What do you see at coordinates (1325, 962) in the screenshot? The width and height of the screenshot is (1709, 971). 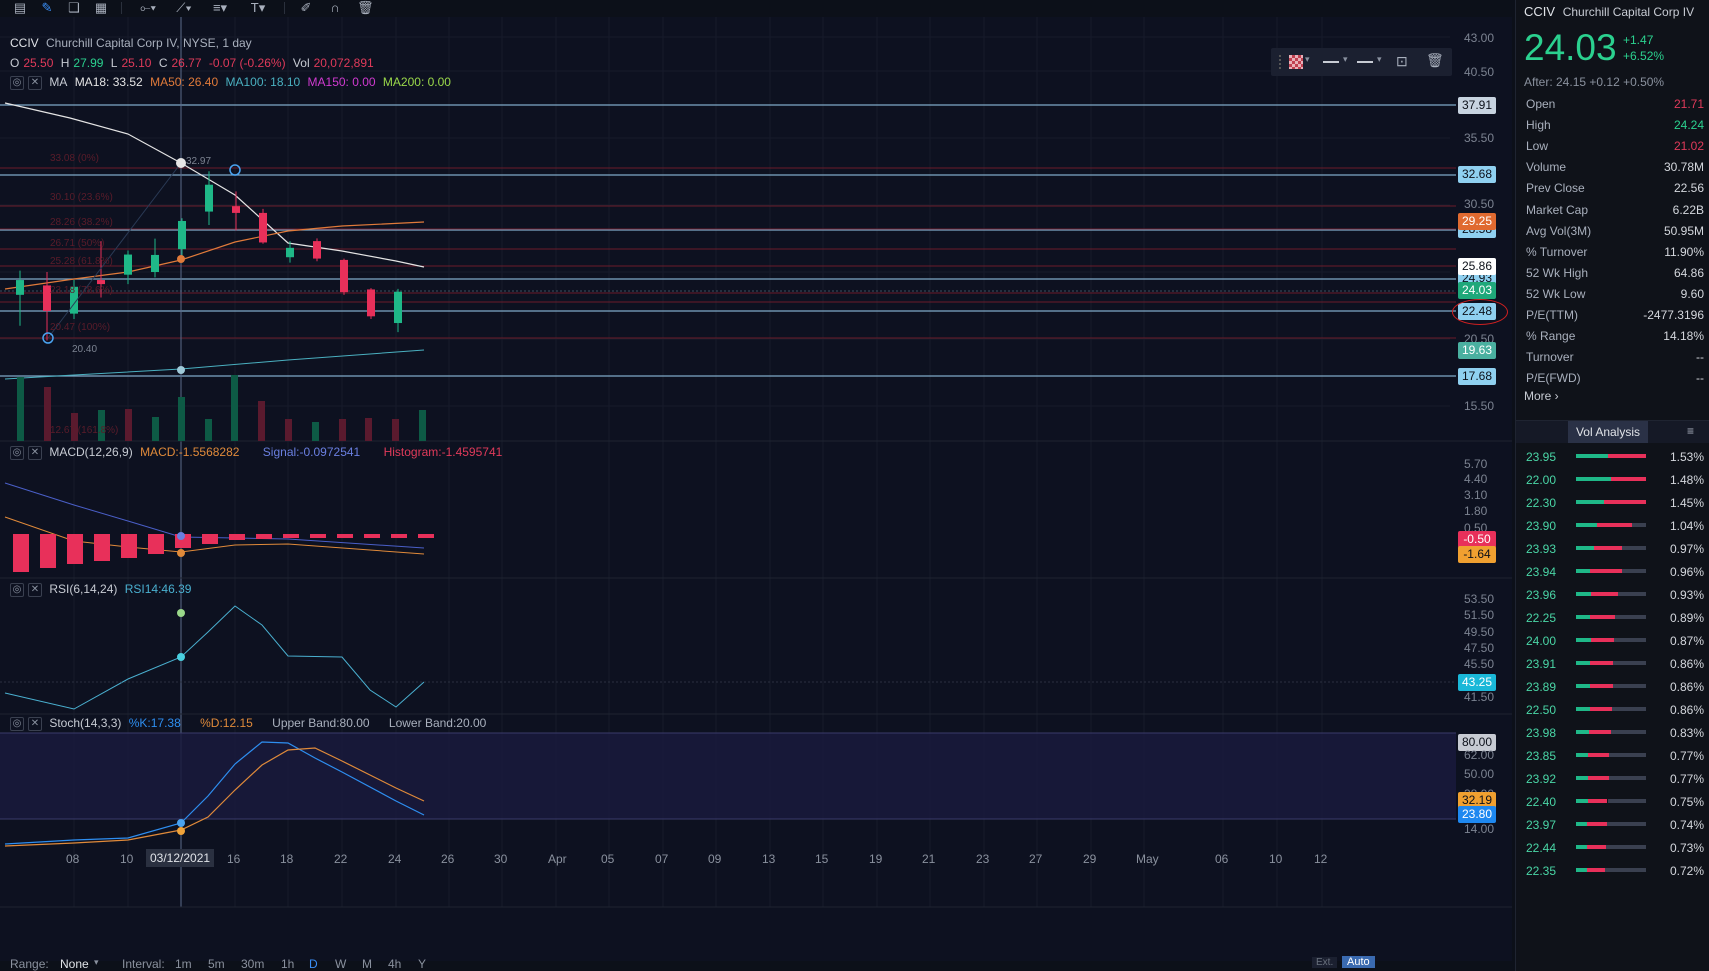 I see `ext-button: Ext.` at bounding box center [1325, 962].